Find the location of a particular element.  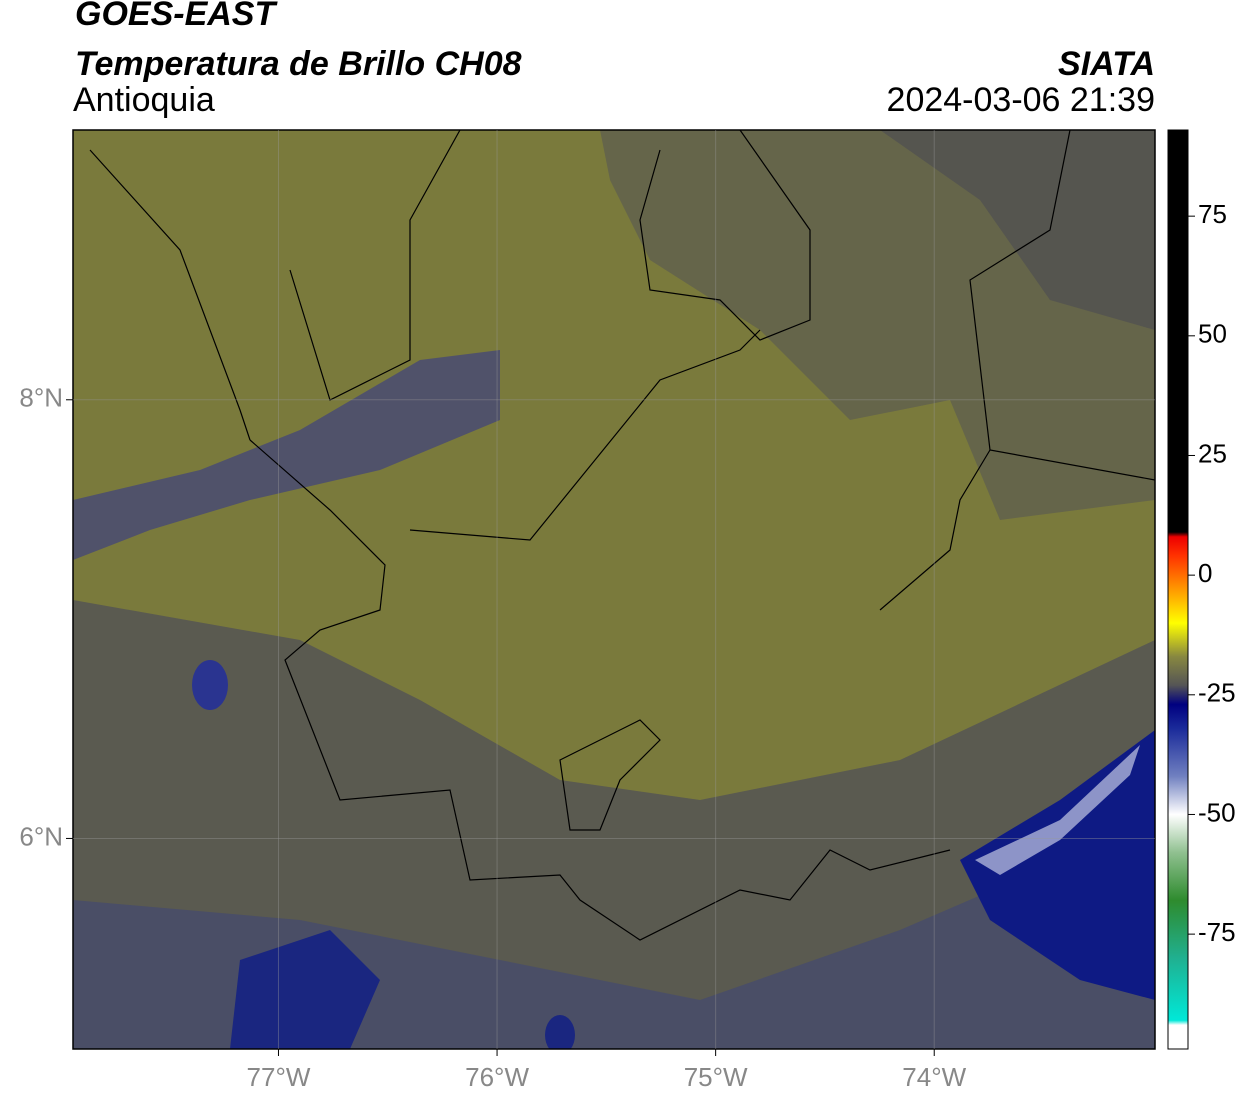

colorbar-tick-label: 0 is located at coordinates (1205, 573).